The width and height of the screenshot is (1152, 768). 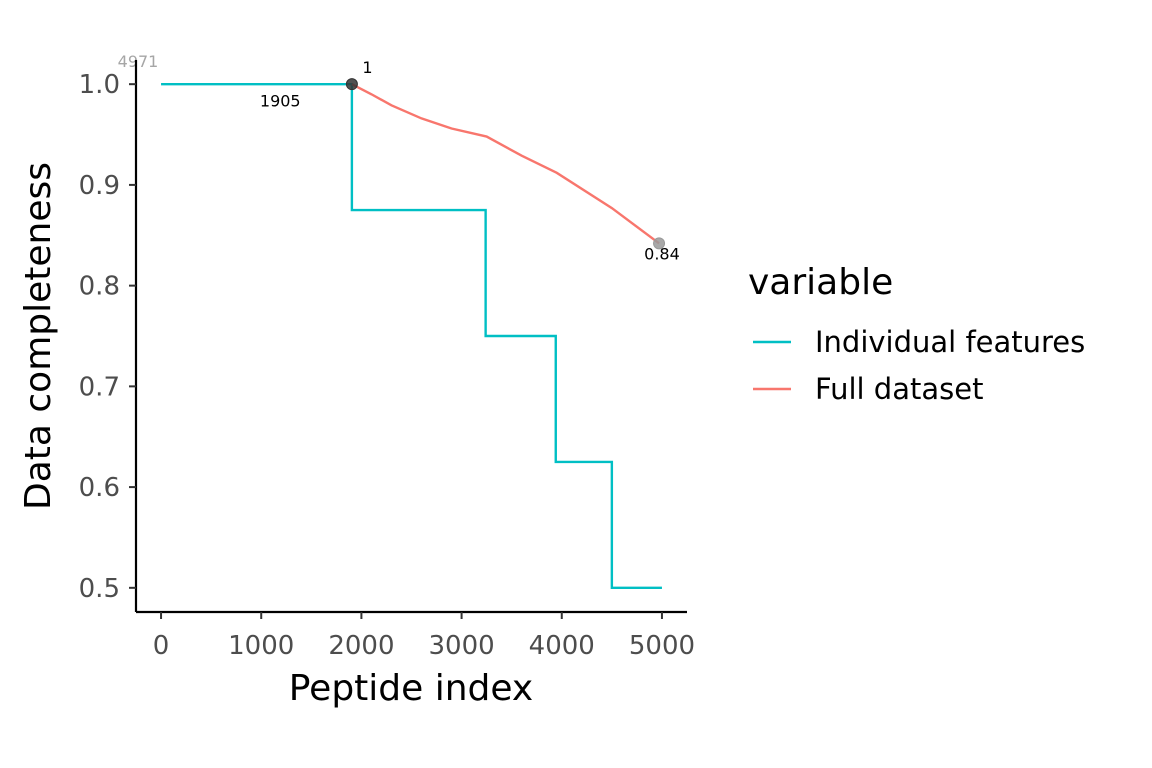 What do you see at coordinates (99, 287) in the screenshot?
I see `y-tick-label: 0.8` at bounding box center [99, 287].